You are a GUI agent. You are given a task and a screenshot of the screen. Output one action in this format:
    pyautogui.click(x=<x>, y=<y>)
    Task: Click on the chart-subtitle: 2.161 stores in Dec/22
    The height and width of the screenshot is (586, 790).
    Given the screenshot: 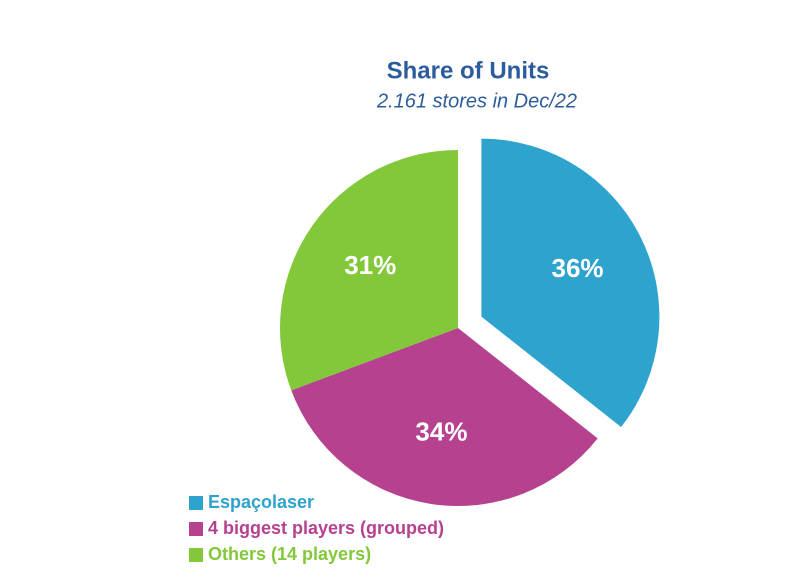 What is the action you would take?
    pyautogui.click(x=476, y=101)
    